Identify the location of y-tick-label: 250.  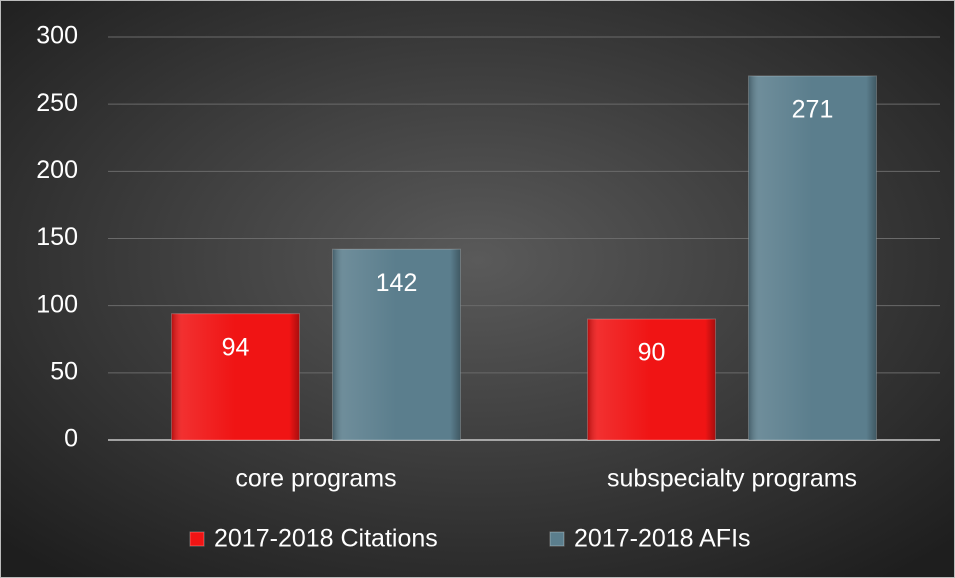
(57, 103).